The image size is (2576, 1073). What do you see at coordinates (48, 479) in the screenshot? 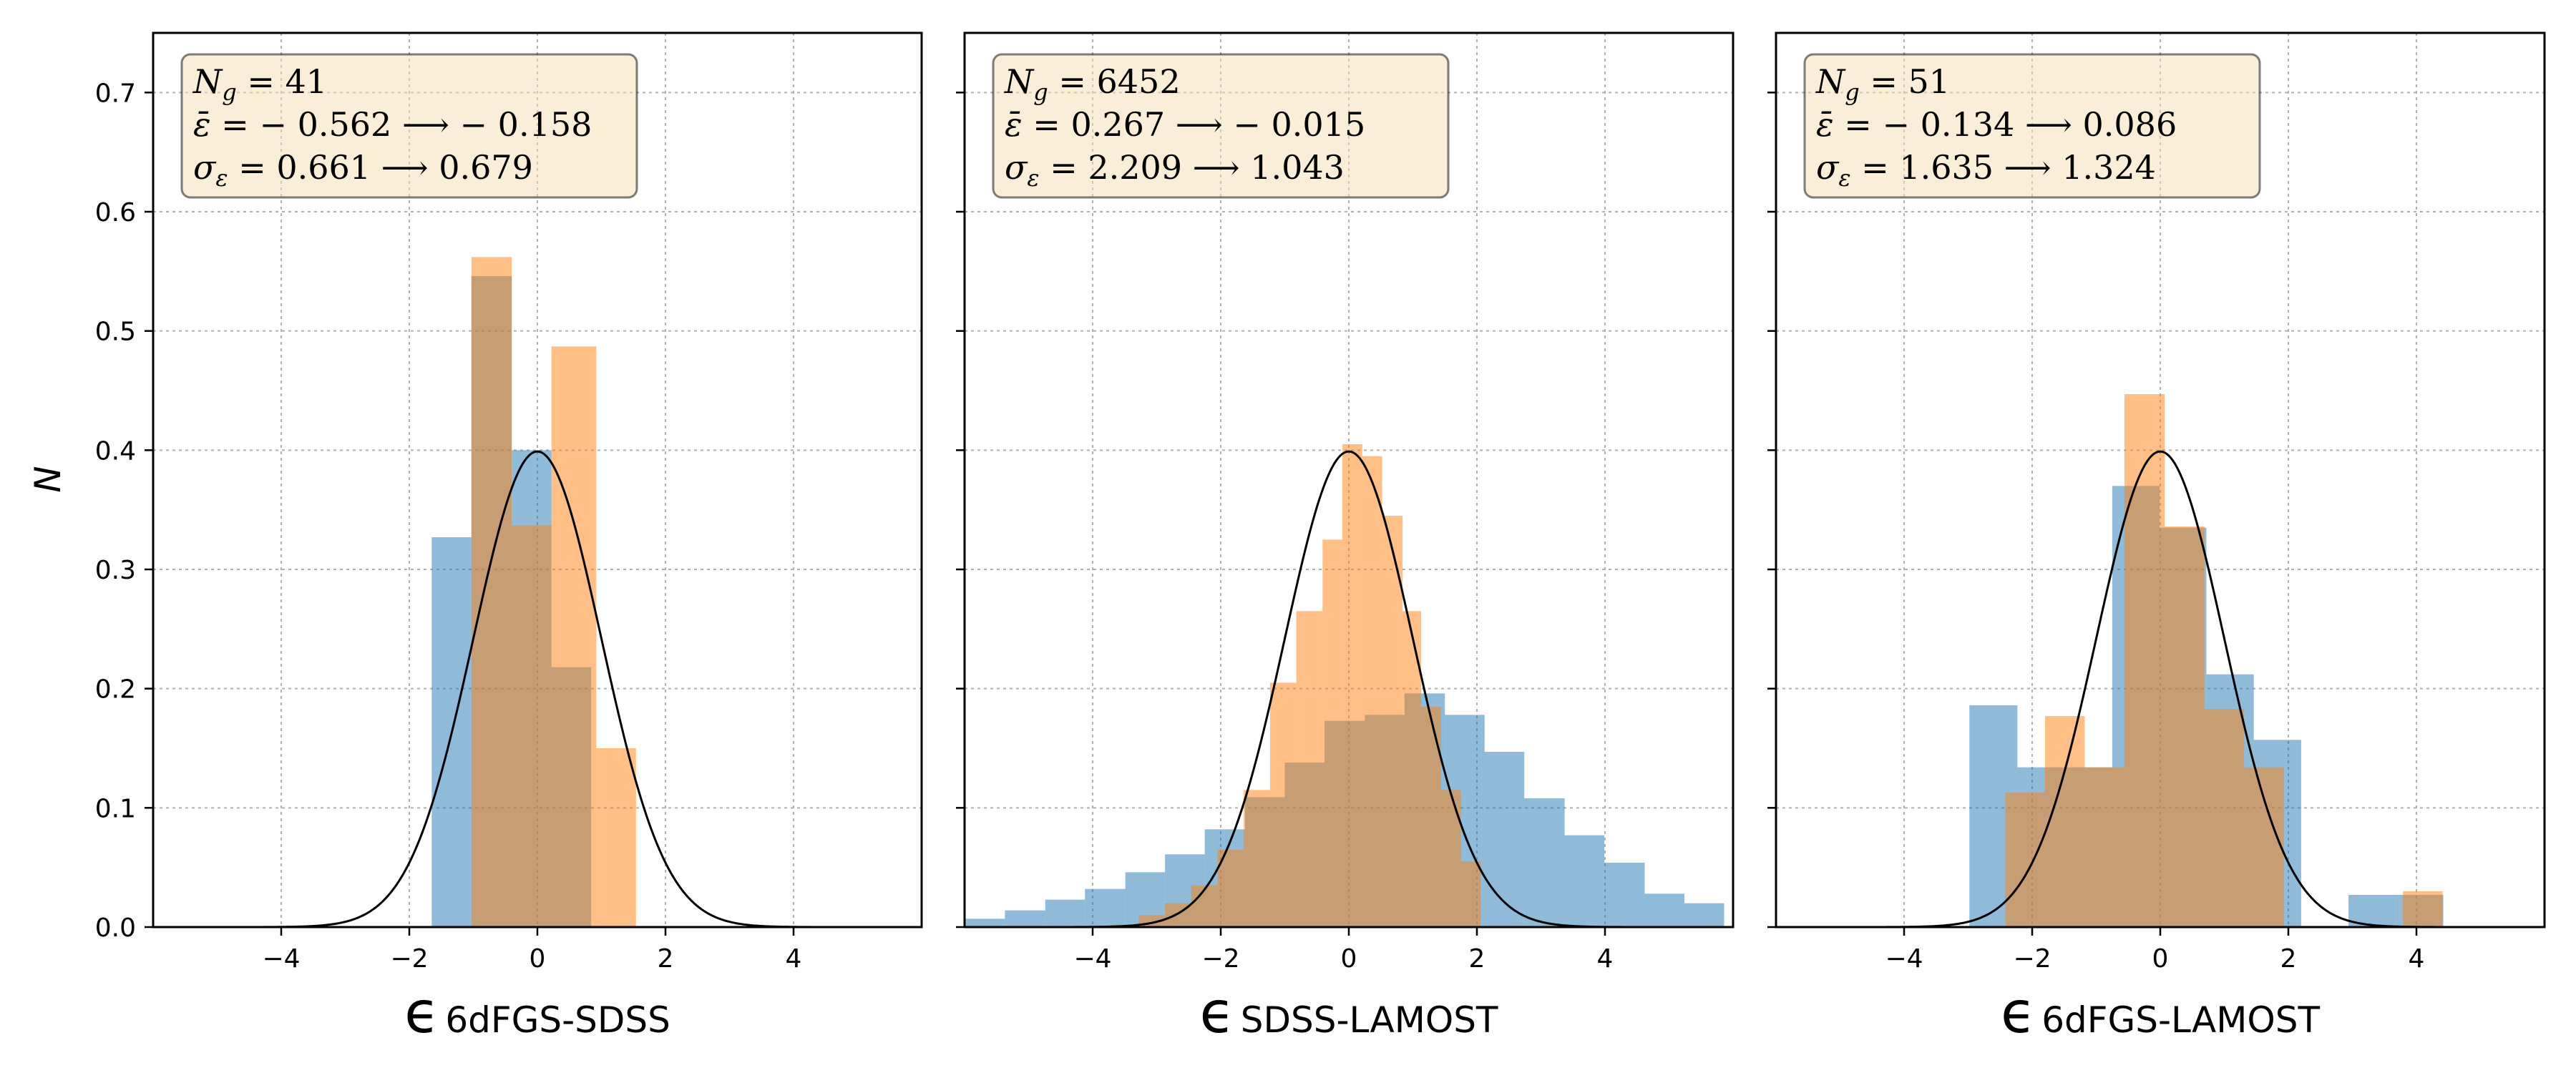
I see `y-axis-label: N` at bounding box center [48, 479].